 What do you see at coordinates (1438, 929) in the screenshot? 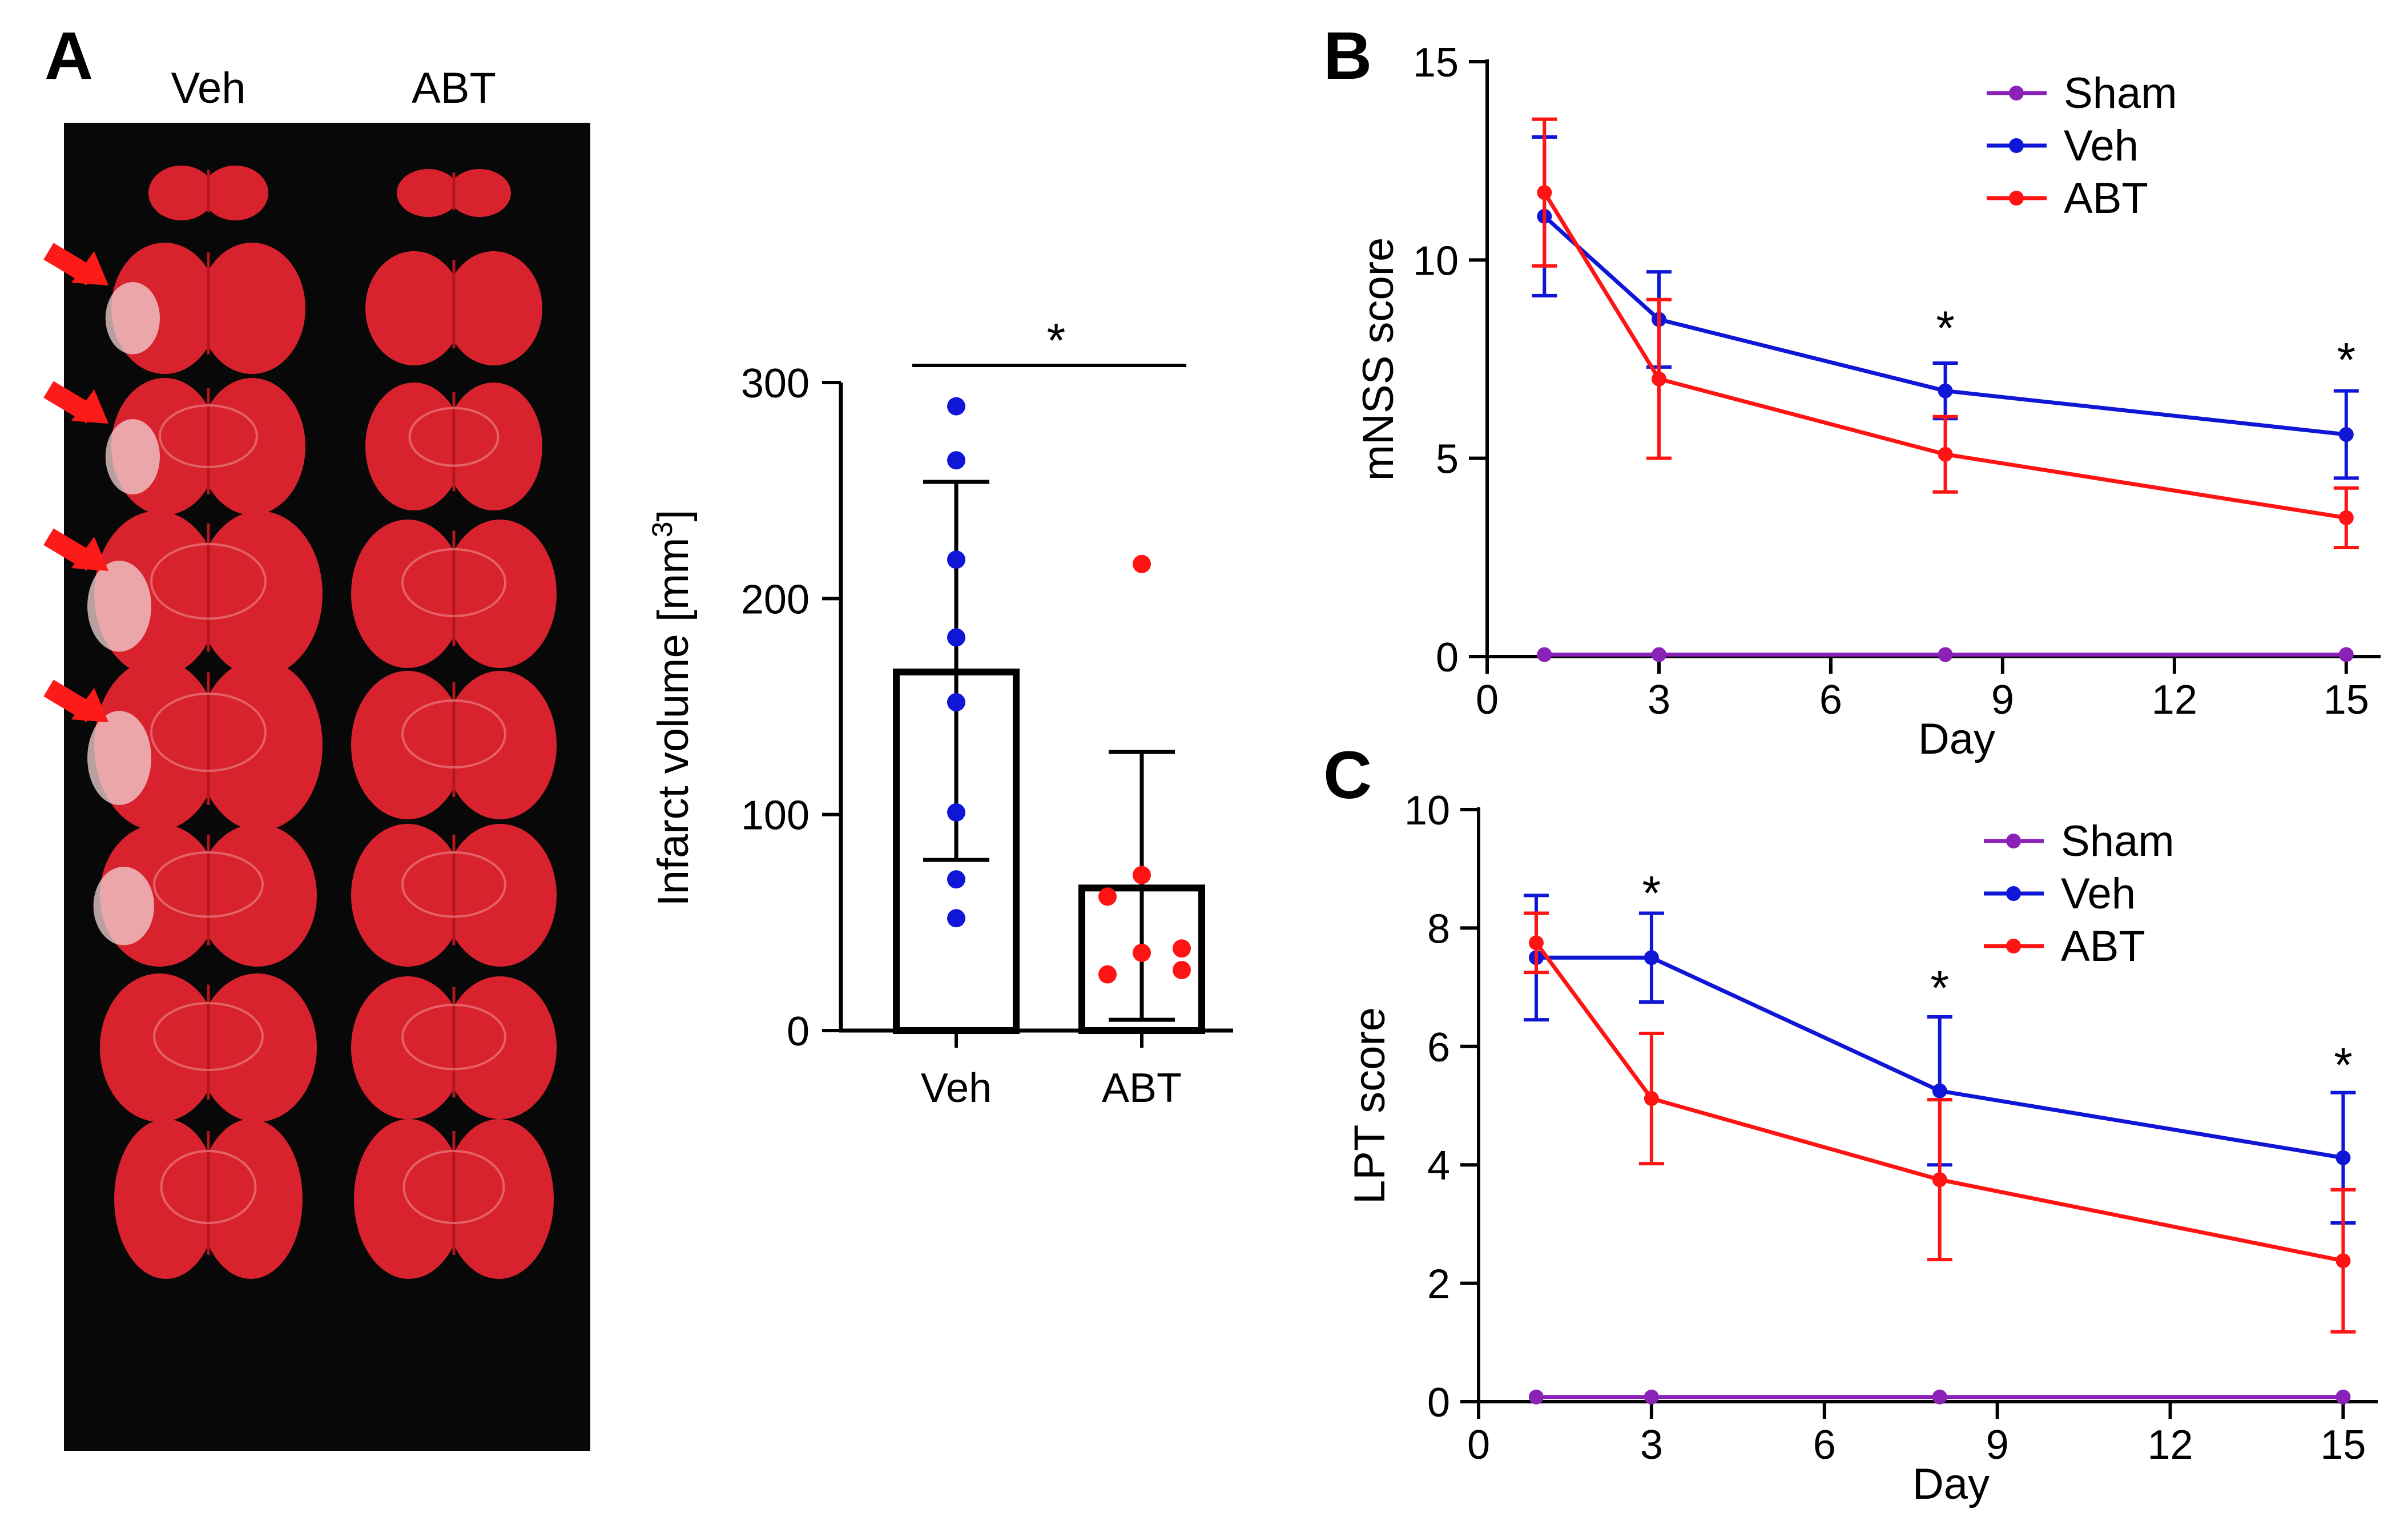
I see `y-tick-label: 8` at bounding box center [1438, 929].